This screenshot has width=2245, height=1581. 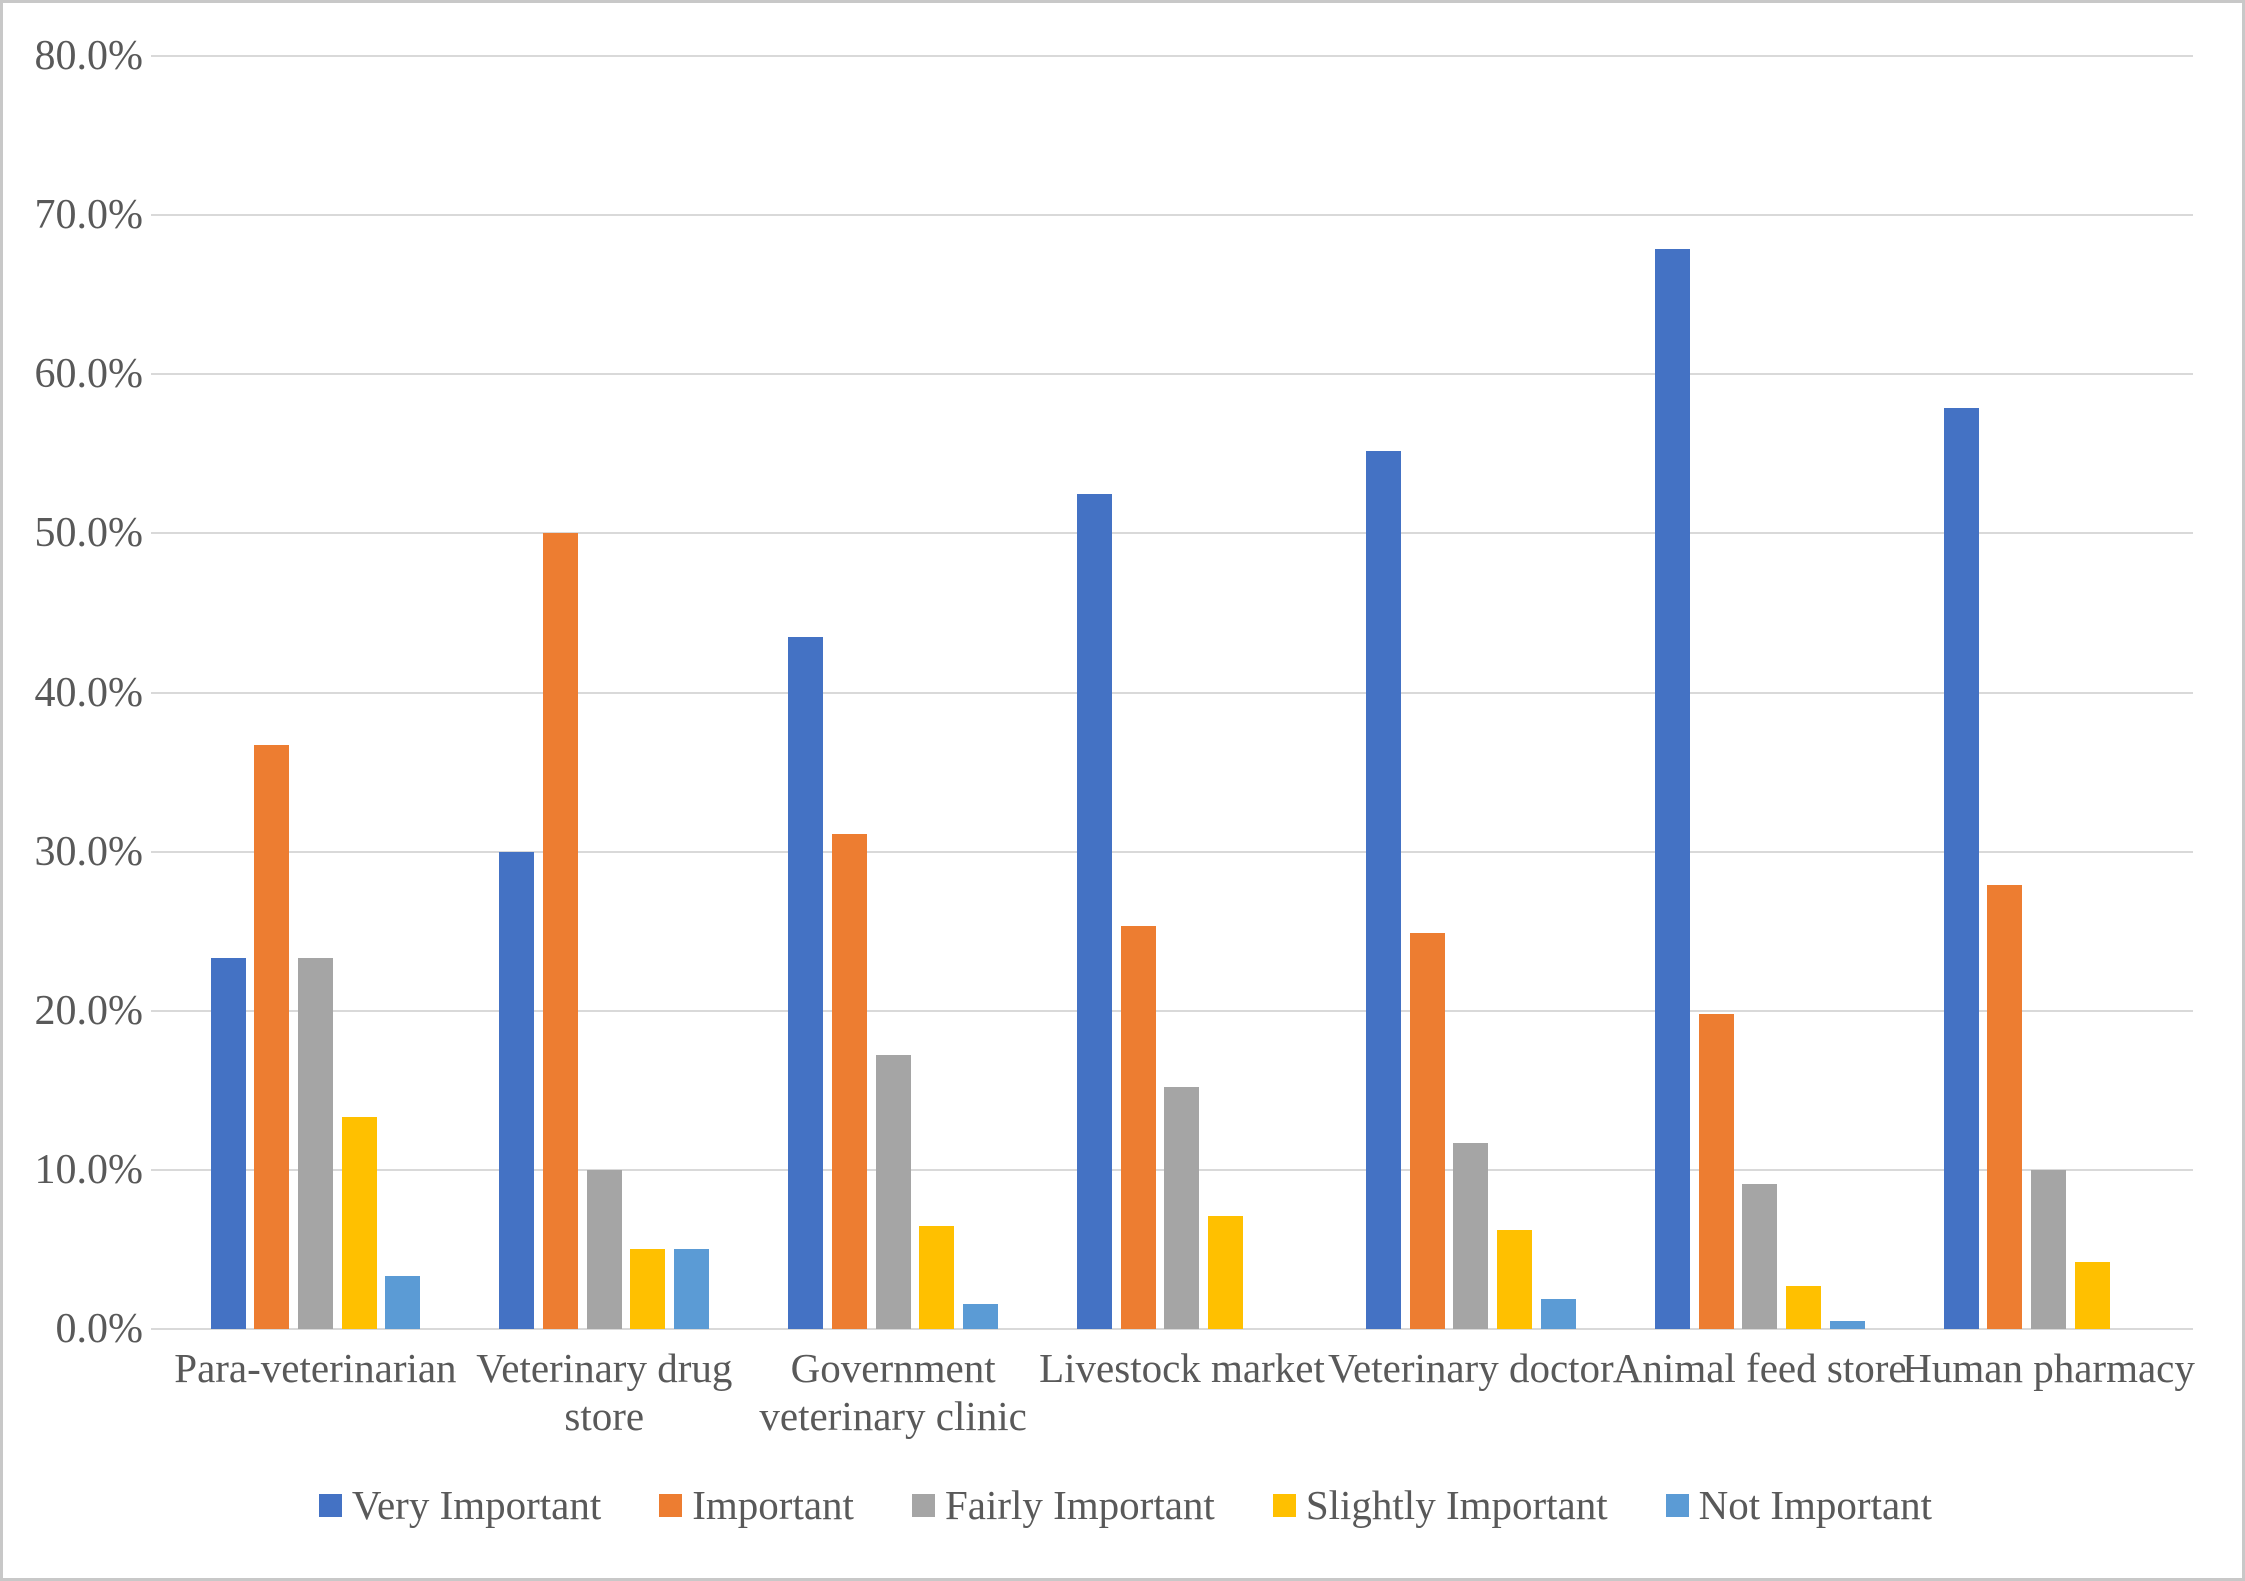 I want to click on bar-veterinary-doctor-fairly-important, so click(x=1471, y=1236).